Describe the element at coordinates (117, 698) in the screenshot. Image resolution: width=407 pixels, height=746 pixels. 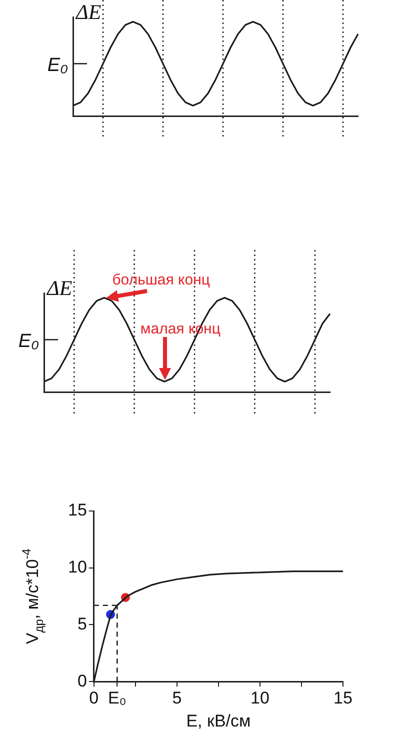
I see `x-tick-label: E₀` at that location.